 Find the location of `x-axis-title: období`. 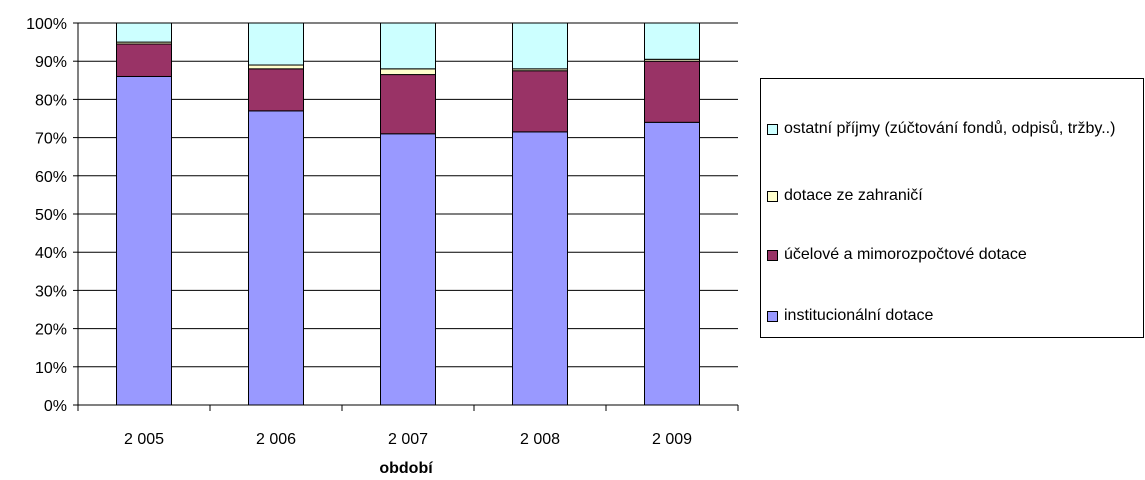

x-axis-title: období is located at coordinates (406, 468).